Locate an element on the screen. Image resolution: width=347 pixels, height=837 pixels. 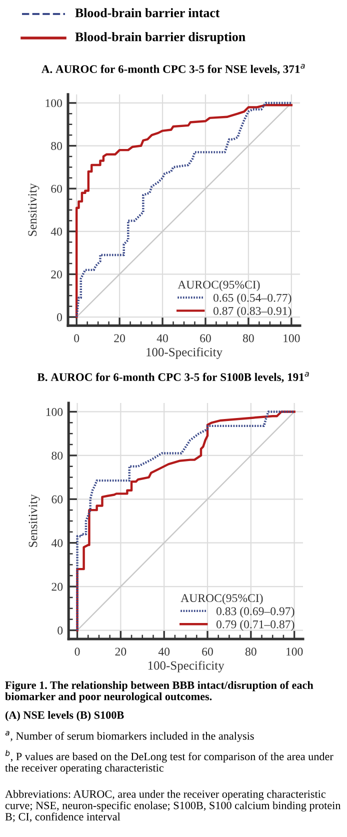
text: (A) NSE levels (B) S100B is located at coordinates (64, 716).